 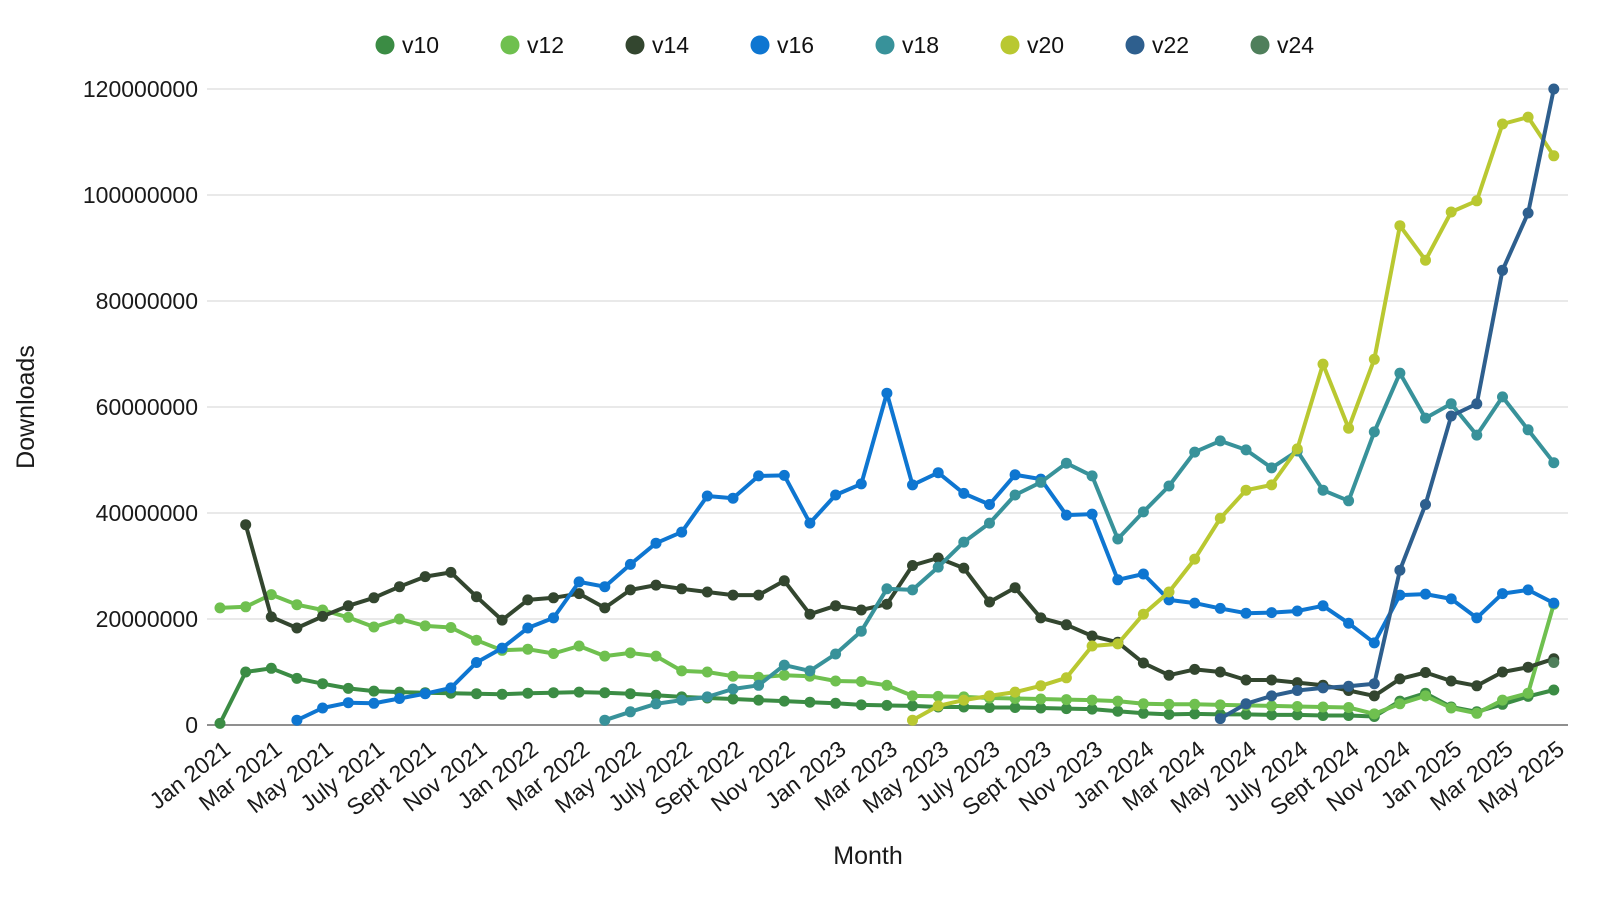 I want to click on legend-label: v12, so click(x=545, y=45).